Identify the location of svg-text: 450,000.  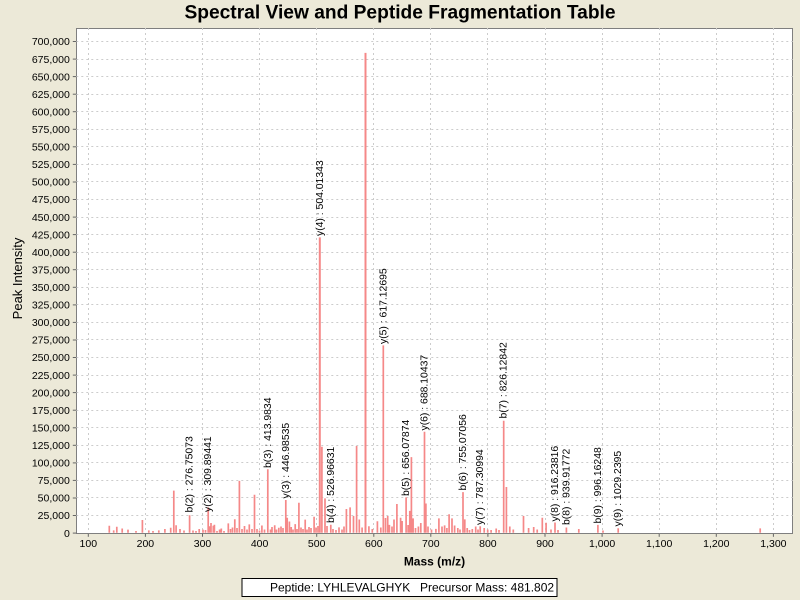
(51, 218).